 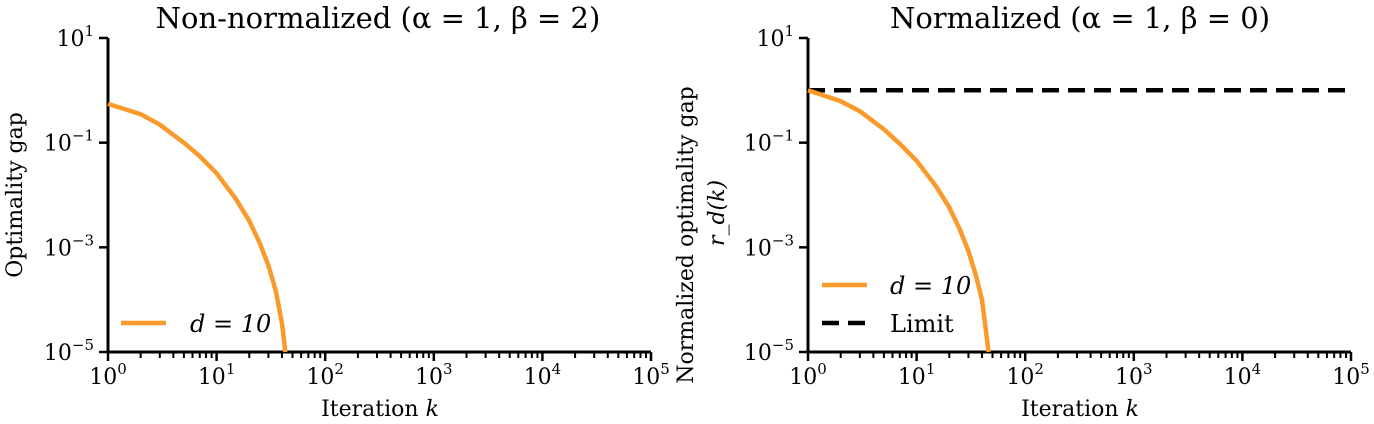 I want to click on legend-label-limit: Limit, so click(x=922, y=324).